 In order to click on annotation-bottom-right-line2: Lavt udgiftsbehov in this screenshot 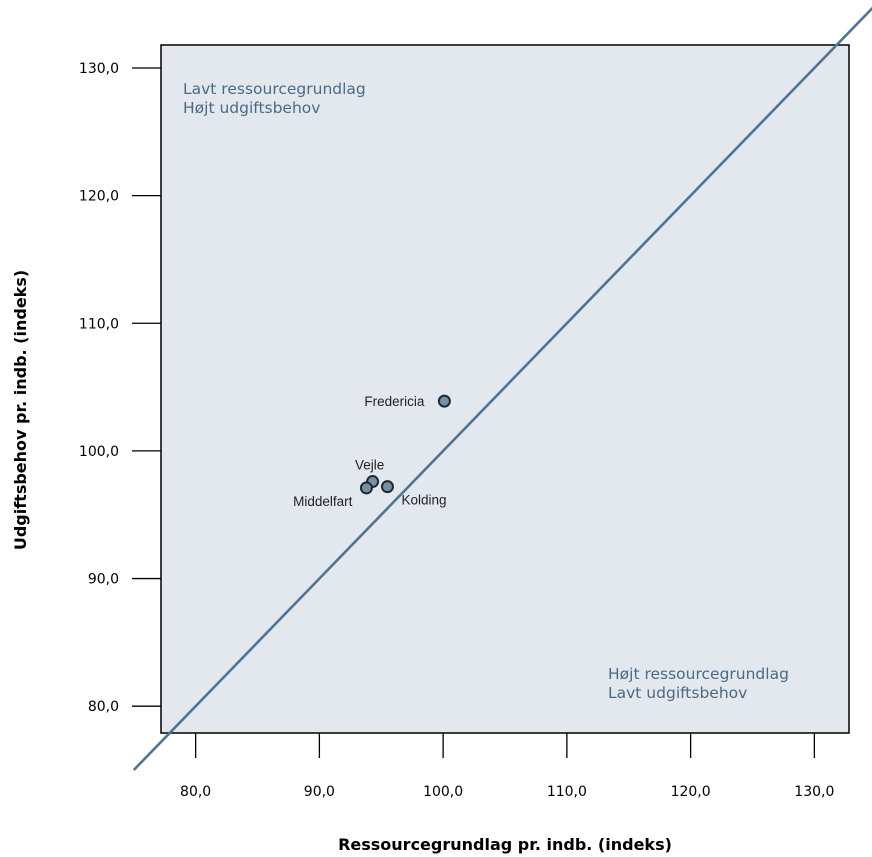, I will do `click(677, 693)`.